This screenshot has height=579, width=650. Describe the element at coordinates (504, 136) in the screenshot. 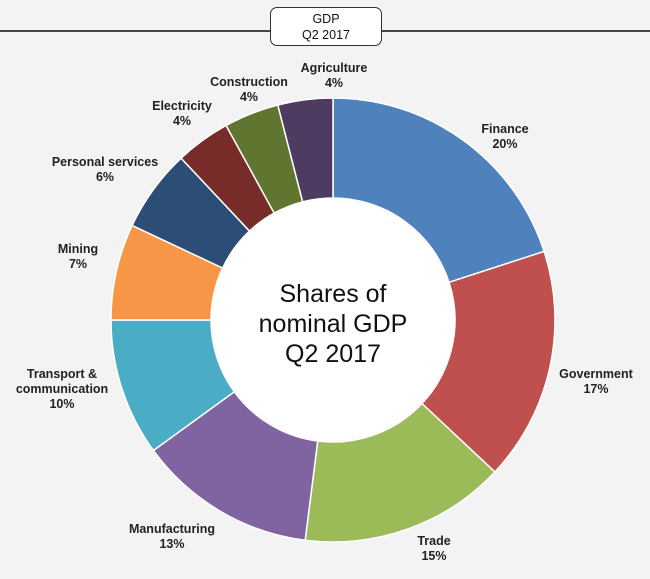

I see `slice-label-finance: Finance 20%` at that location.